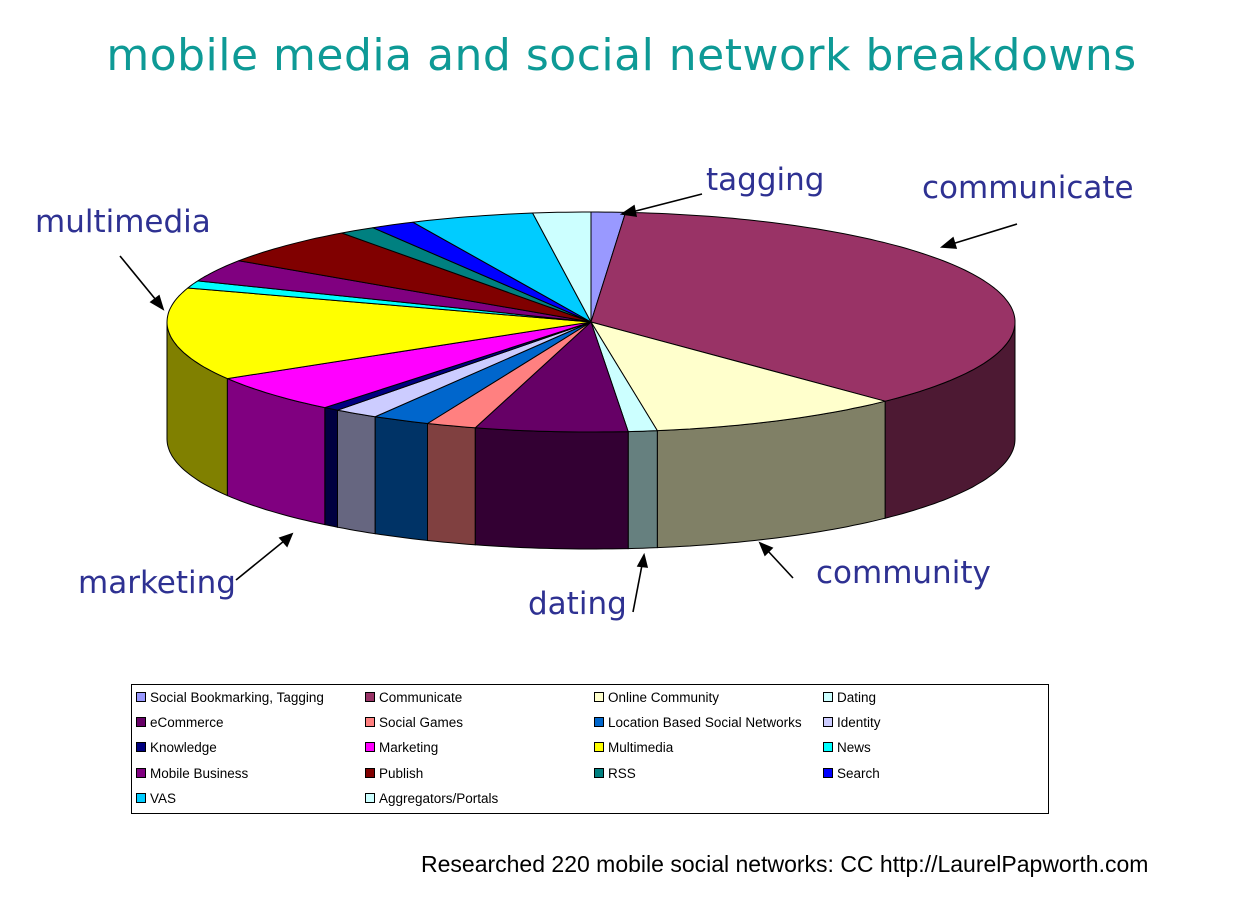 Image resolution: width=1243 pixels, height=902 pixels. Describe the element at coordinates (667, 203) in the screenshot. I see `arrow-tagging` at that location.